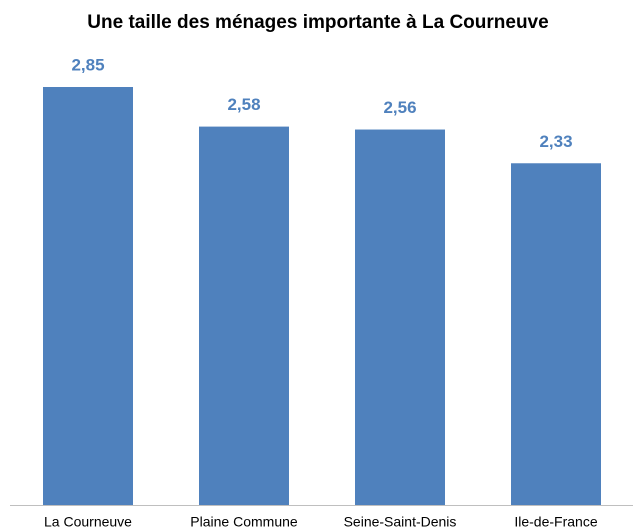 The width and height of the screenshot is (633, 531). I want to click on x-tick-label: Seine-Saint-Denis, so click(400, 522).